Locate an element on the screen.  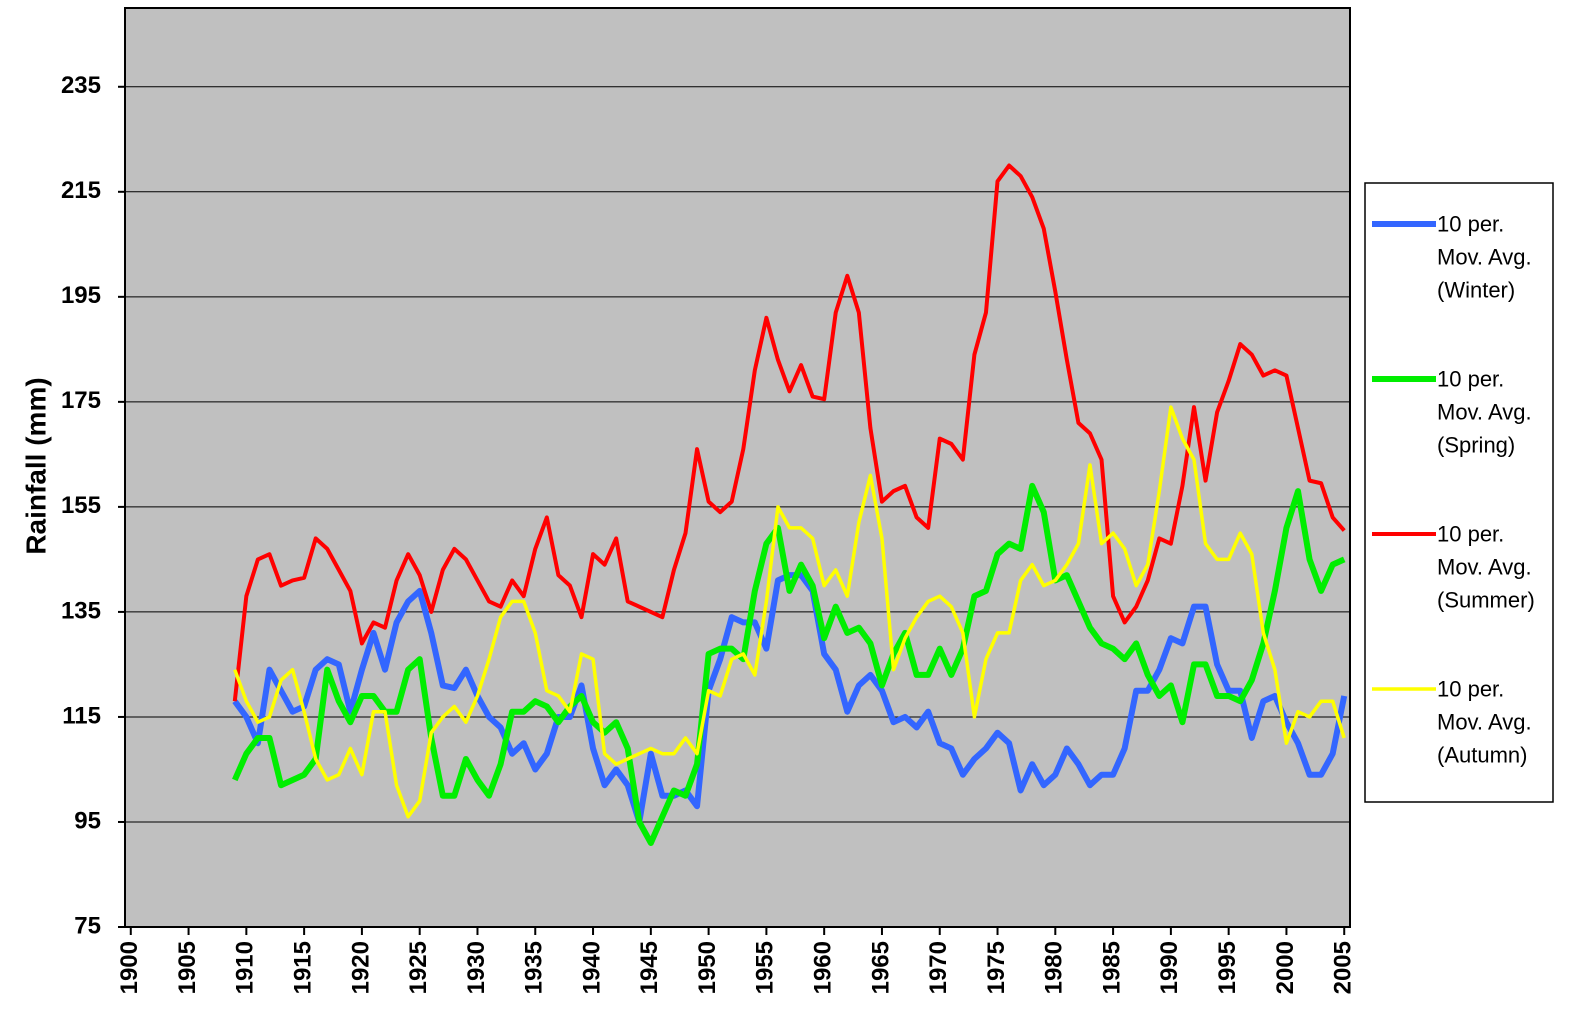
x-tick-label: 2005 is located at coordinates (1343, 967).